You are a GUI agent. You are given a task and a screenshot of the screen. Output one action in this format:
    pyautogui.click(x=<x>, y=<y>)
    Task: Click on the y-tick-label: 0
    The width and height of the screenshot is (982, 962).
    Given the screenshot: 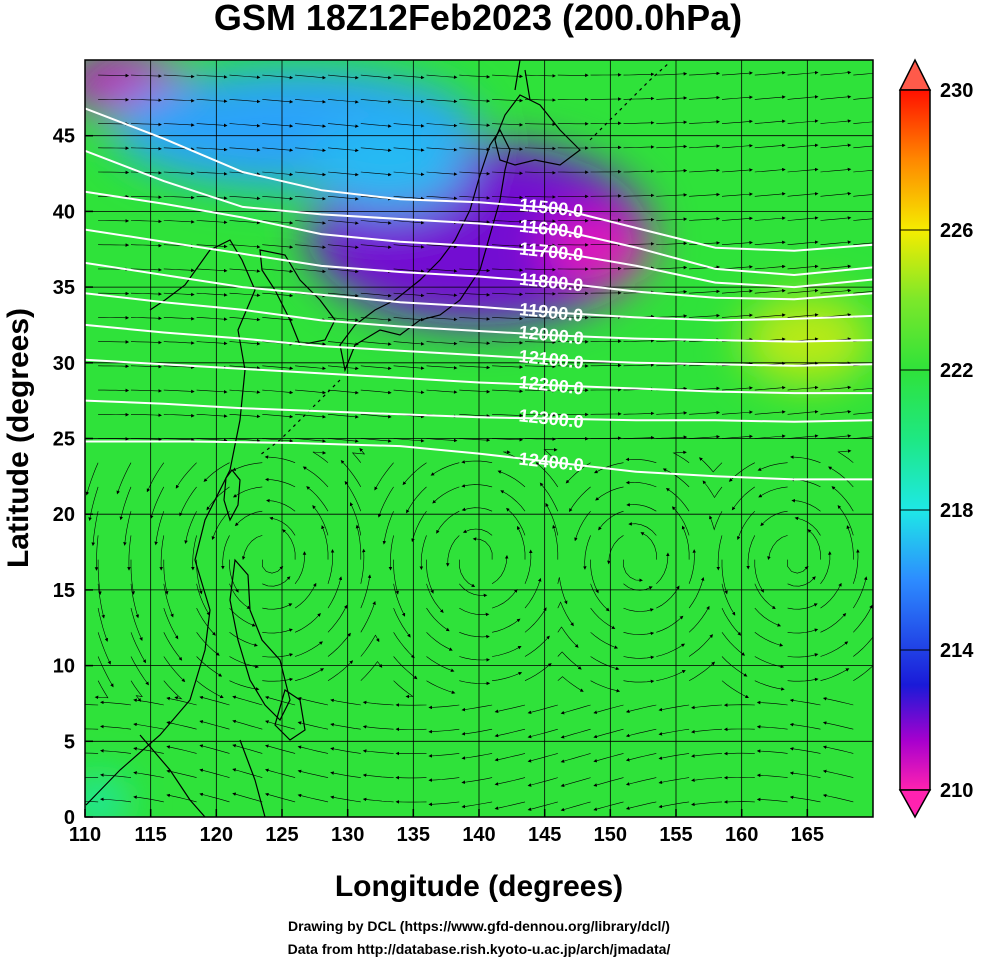 What is the action you would take?
    pyautogui.click(x=69, y=818)
    